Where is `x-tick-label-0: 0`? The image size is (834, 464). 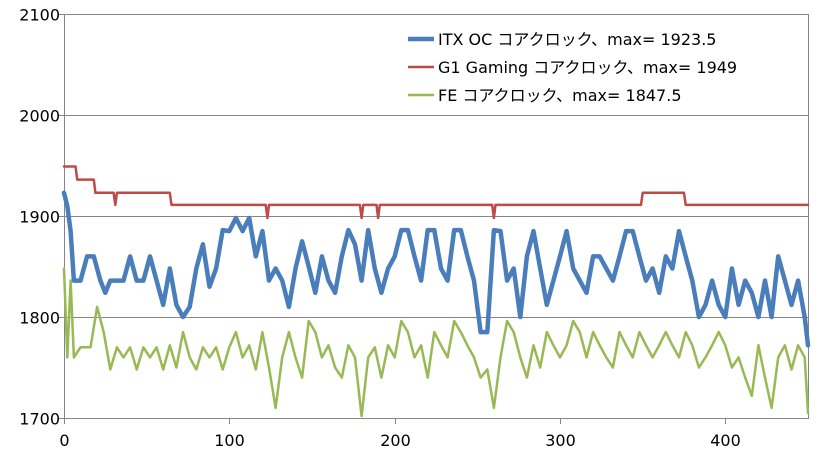
x-tick-label-0: 0 is located at coordinates (64, 440).